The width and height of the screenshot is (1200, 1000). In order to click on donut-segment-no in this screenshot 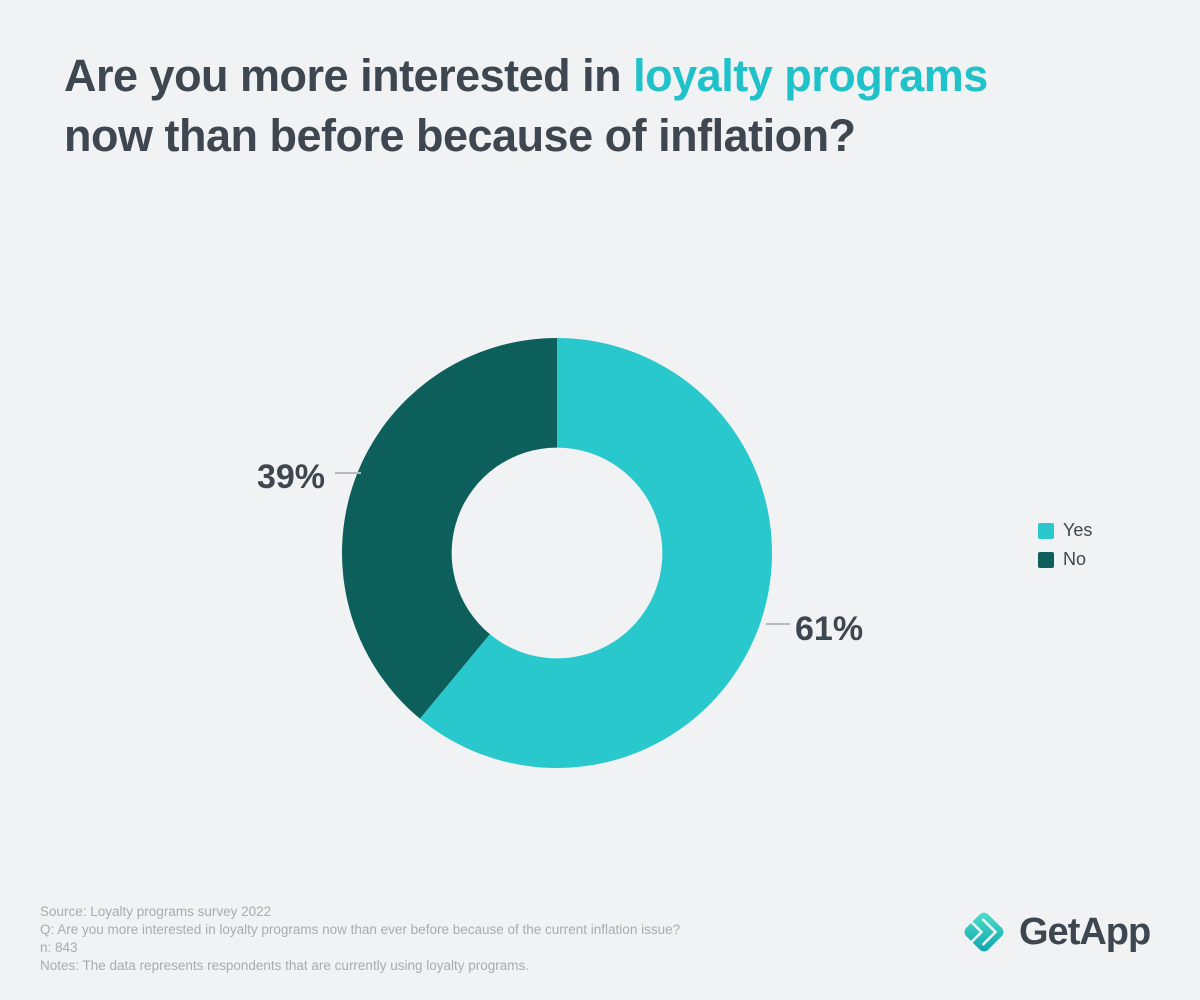, I will do `click(449, 528)`.